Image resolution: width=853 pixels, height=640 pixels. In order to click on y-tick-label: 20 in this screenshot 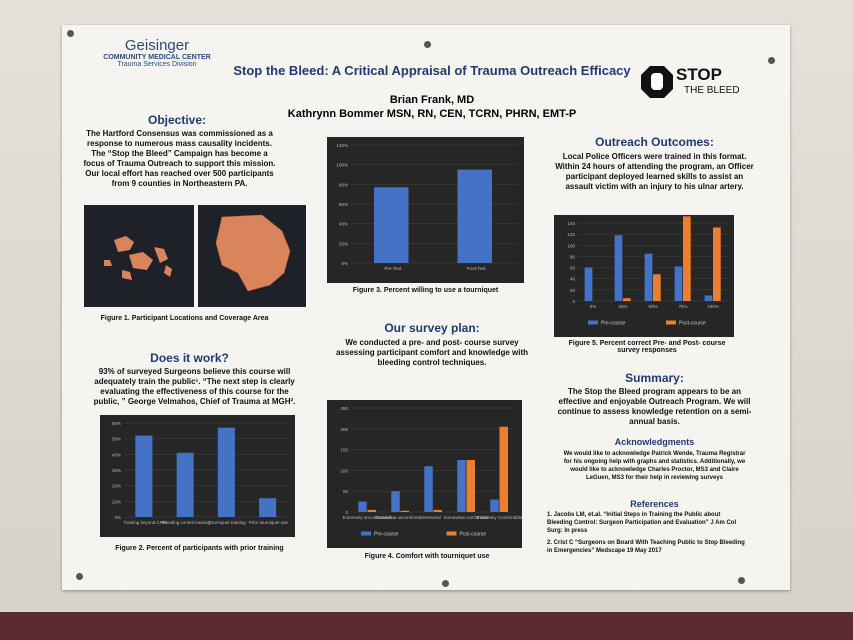, I will do `click(573, 290)`.